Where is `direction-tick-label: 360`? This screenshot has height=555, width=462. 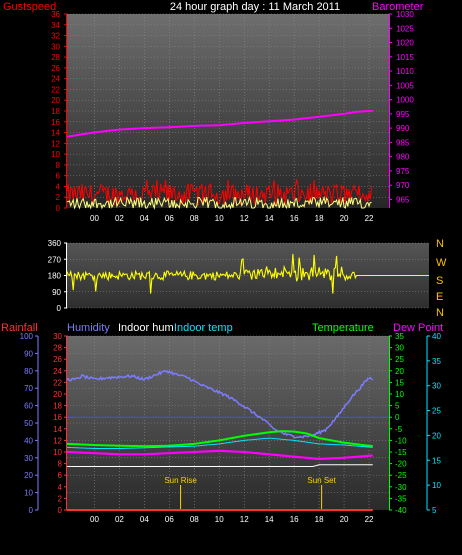 direction-tick-label: 360 is located at coordinates (55, 243).